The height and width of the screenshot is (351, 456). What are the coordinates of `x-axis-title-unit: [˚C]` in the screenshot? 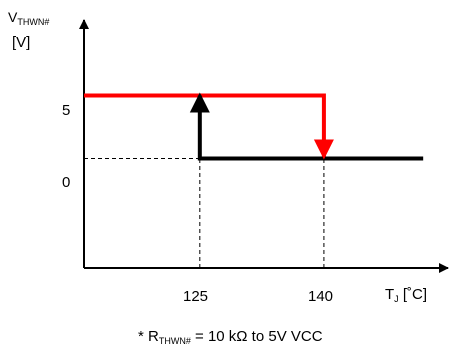 It's located at (415, 294).